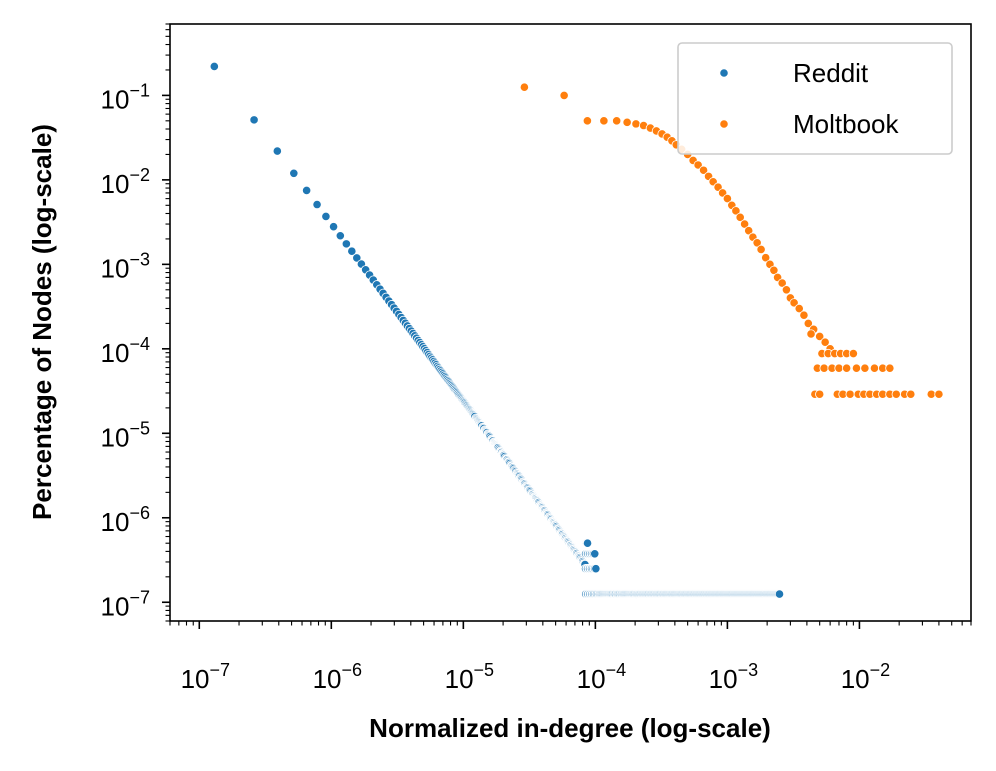  Describe the element at coordinates (601, 677) in the screenshot. I see `x-tick-label: 10⁻⁴` at that location.